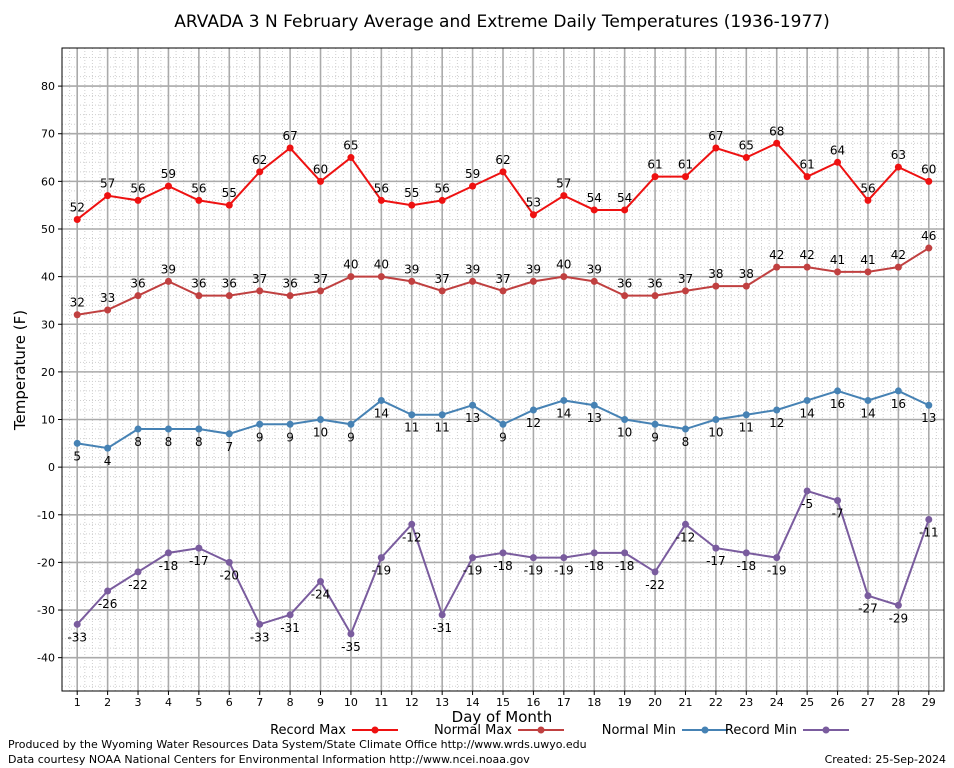 The width and height of the screenshot is (954, 768). Describe the element at coordinates (899, 618) in the screenshot. I see `data-label: -29` at that location.